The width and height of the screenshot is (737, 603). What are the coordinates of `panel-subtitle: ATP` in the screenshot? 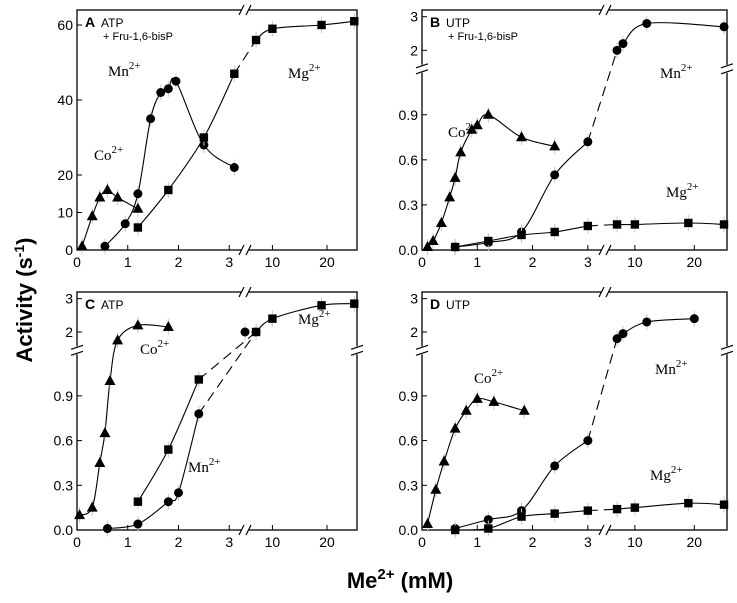 It's located at (112, 23).